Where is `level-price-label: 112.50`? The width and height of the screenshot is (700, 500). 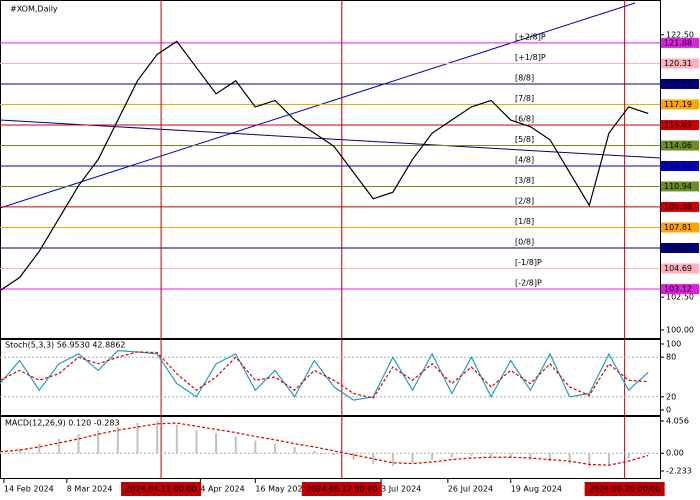
level-price-label: 112.50 is located at coordinates (678, 165).